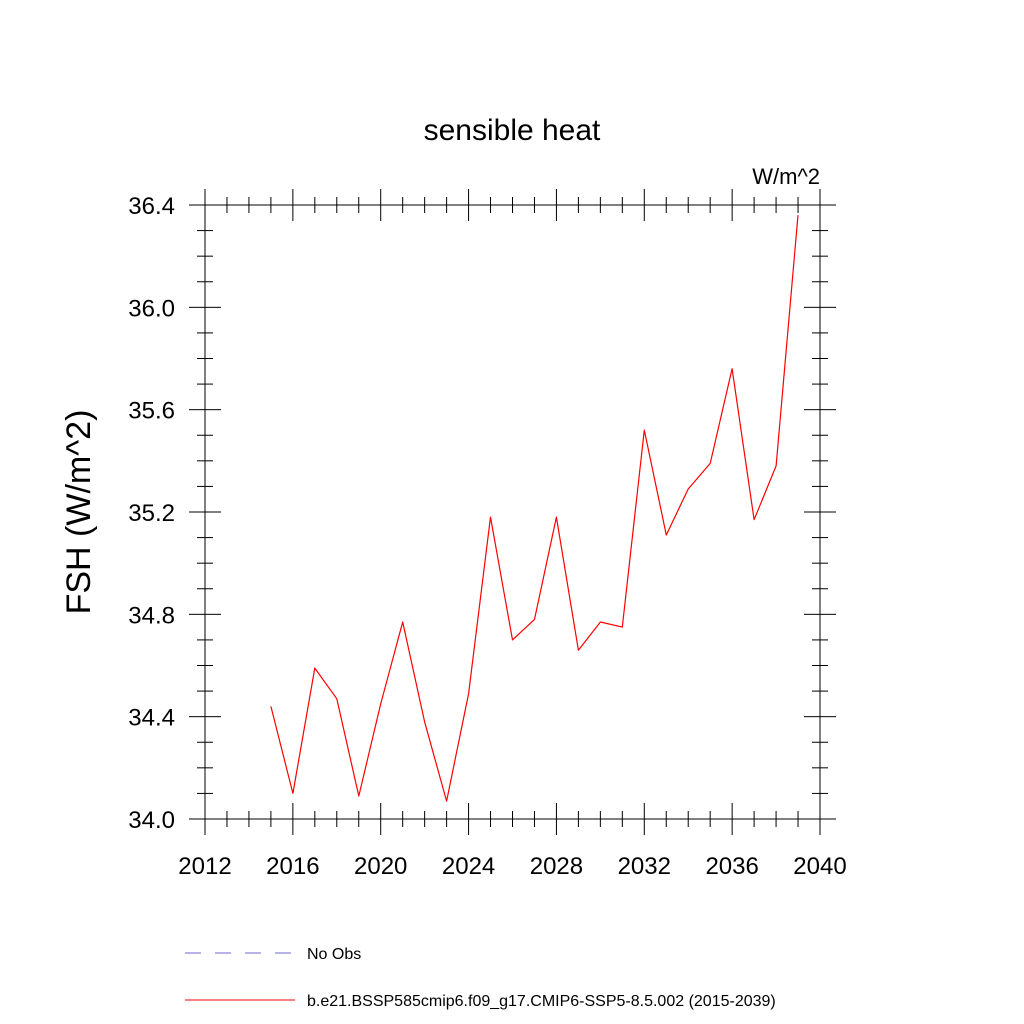 The height and width of the screenshot is (1024, 1024). I want to click on y-tick-label: 34.4, so click(151, 718).